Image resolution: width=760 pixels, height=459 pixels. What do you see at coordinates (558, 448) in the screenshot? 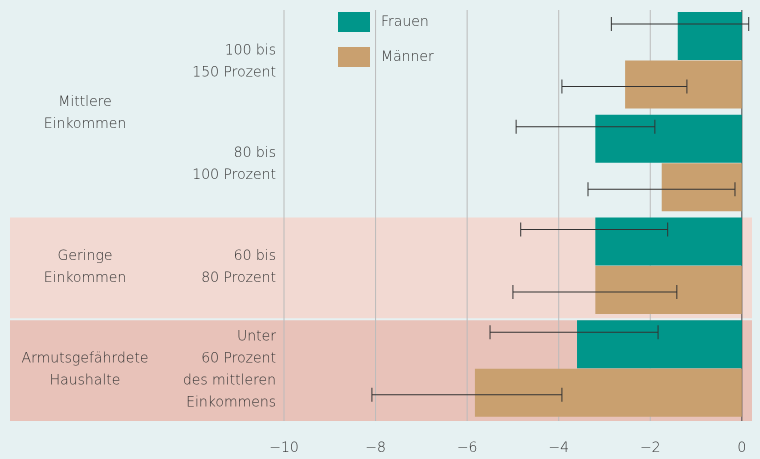
I see `x-tick-label: −4` at bounding box center [558, 448].